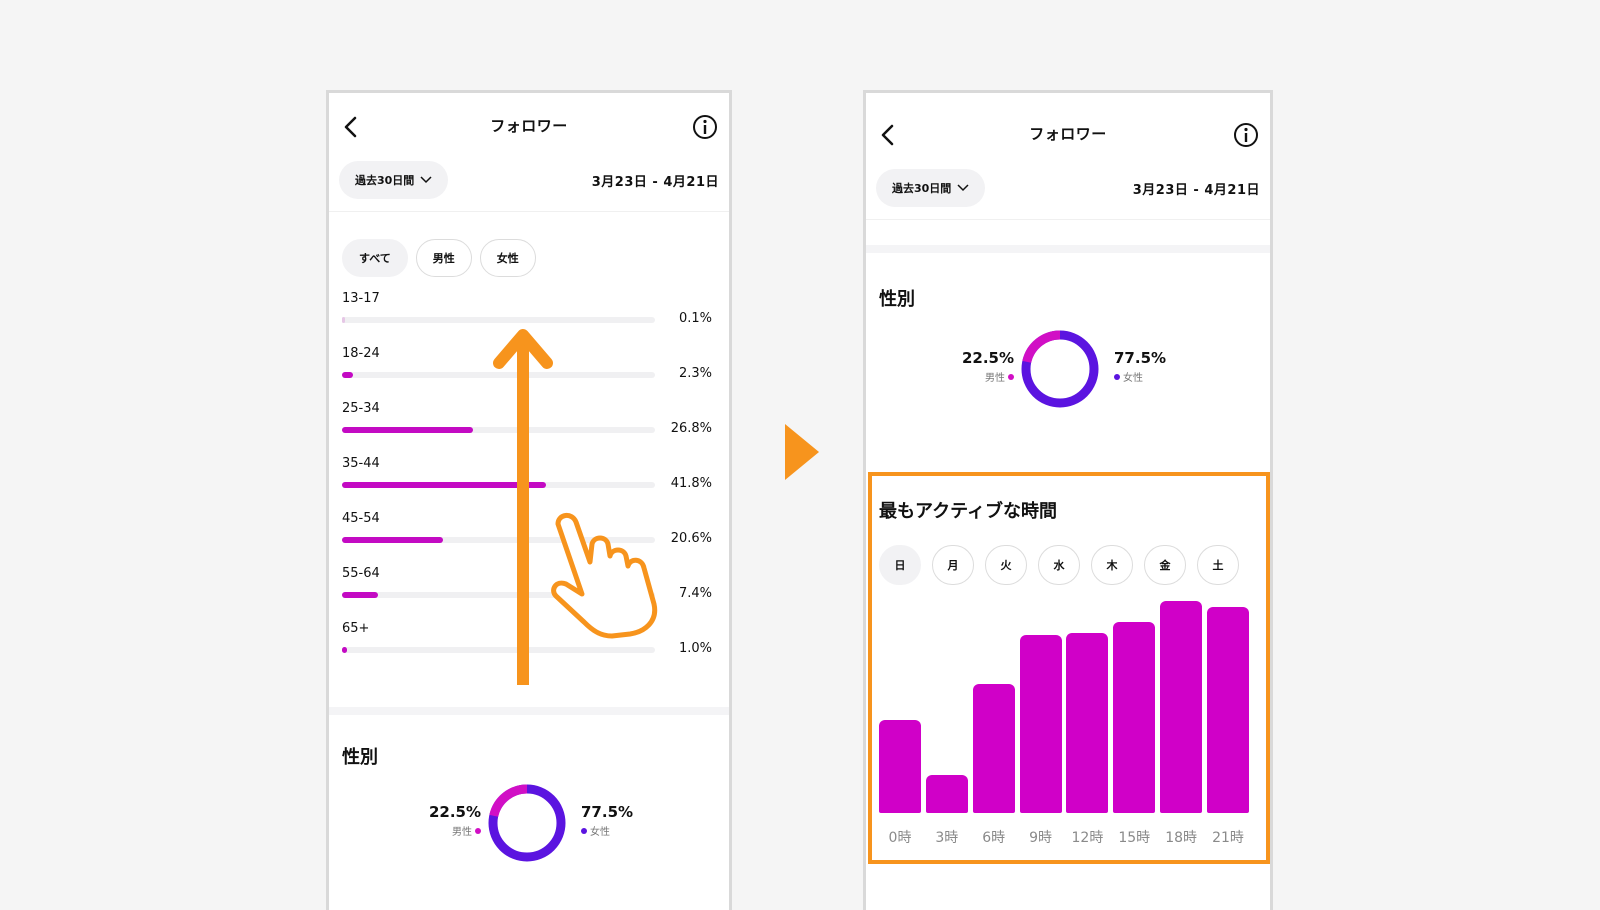 This screenshot has width=1600, height=910. Describe the element at coordinates (691, 538) in the screenshot. I see `age-pct: 20.6%` at that location.